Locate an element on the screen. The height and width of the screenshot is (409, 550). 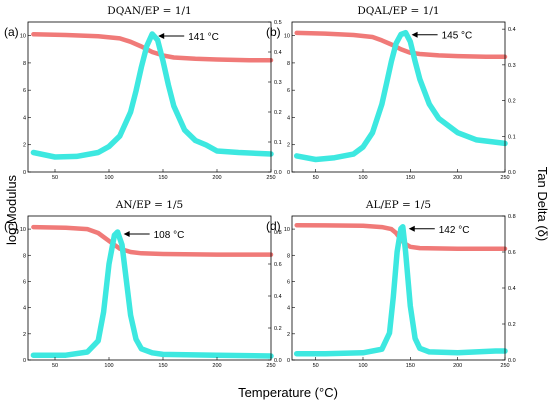
y-right-tick-label: 0.5 is located at coordinates (278, 23).